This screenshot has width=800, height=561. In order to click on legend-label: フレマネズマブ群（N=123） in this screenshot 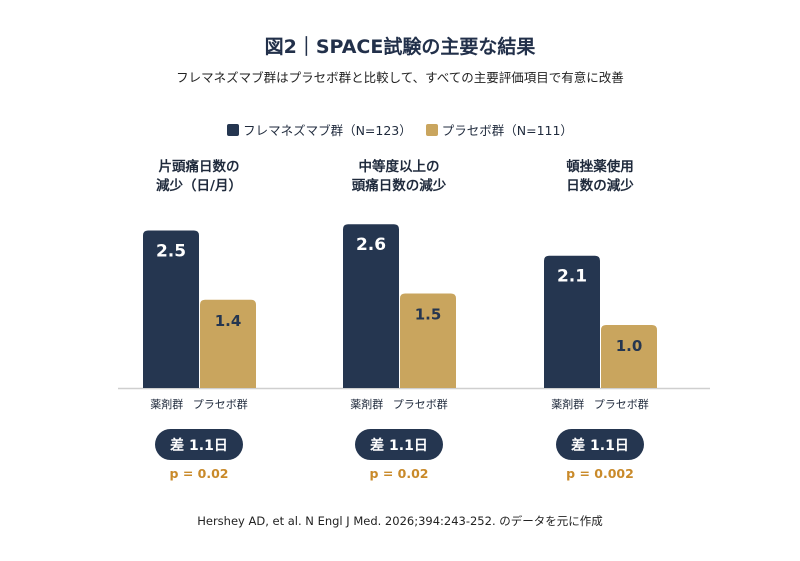, I will do `click(327, 130)`.